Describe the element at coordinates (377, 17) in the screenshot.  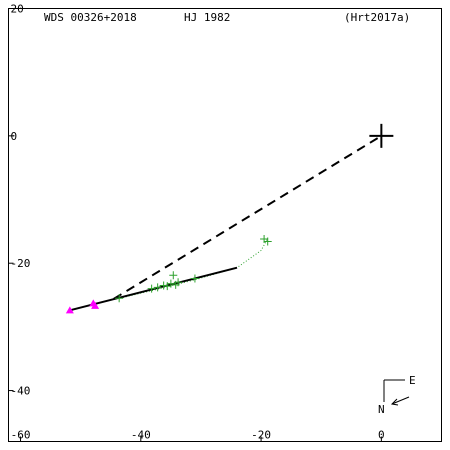
I see `reference-label: (Hrt2017a)` at that location.